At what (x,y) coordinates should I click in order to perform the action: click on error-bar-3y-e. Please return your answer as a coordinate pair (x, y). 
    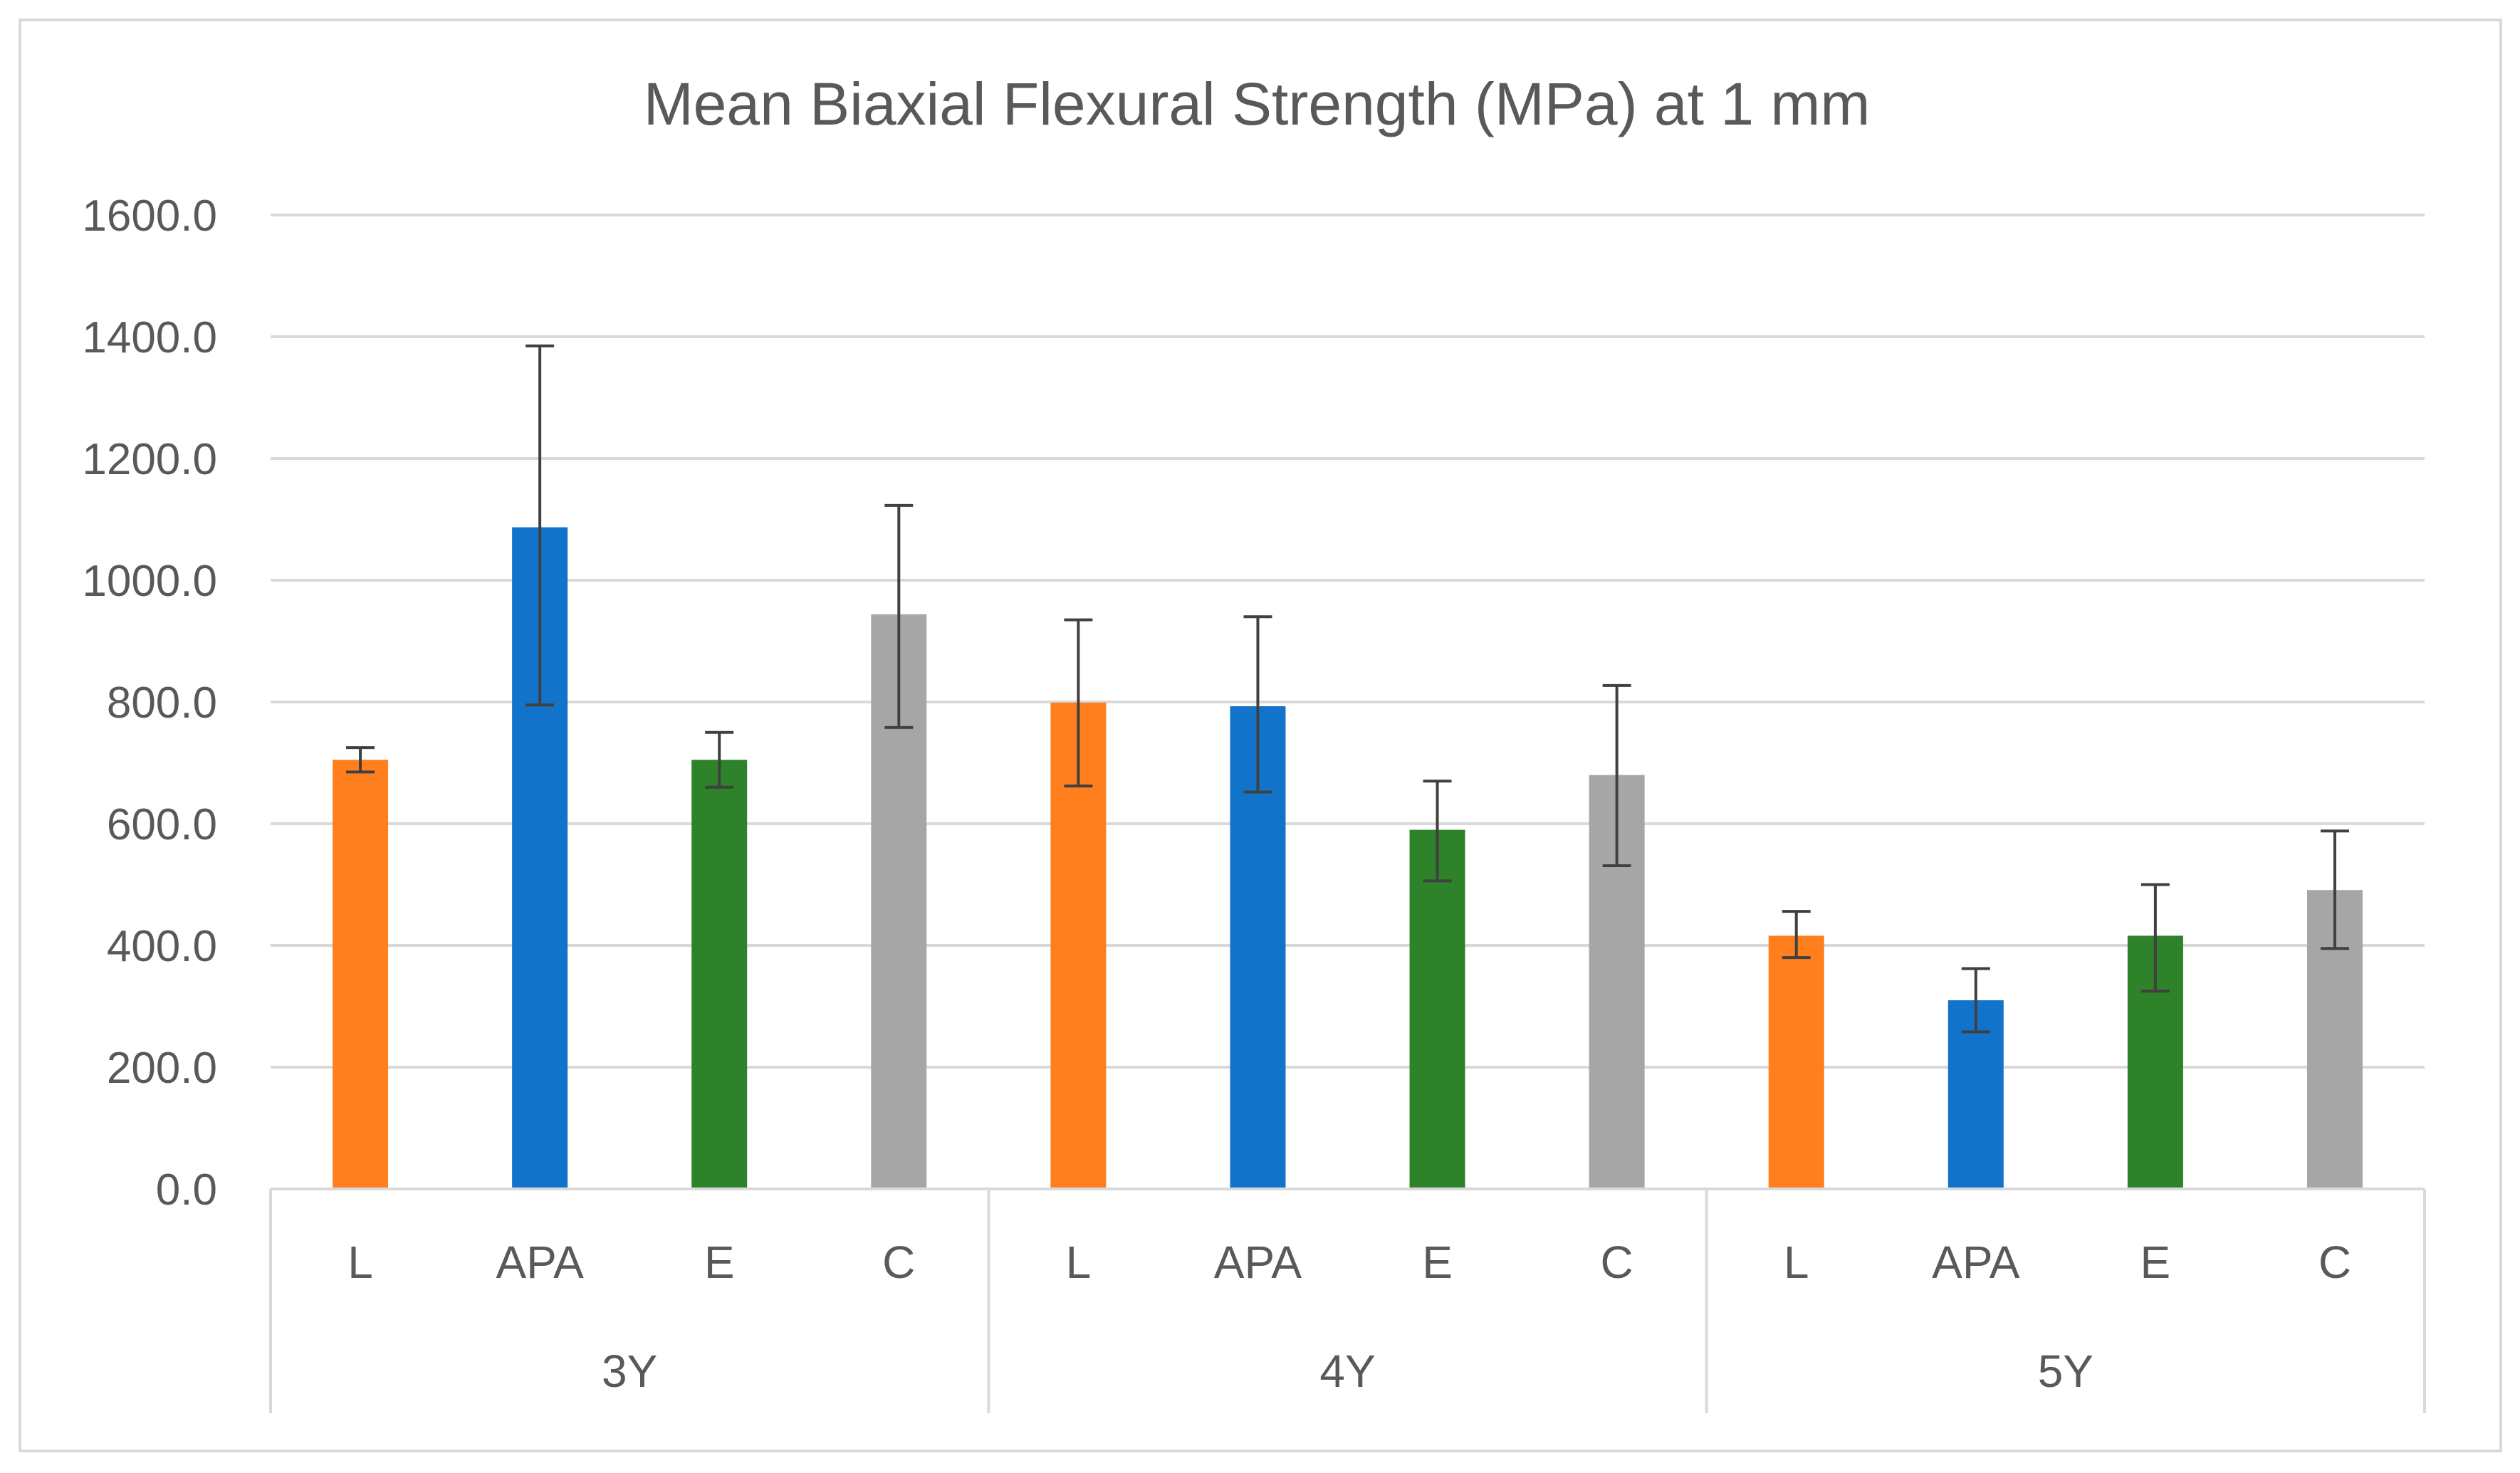
    Looking at the image, I should click on (719, 759).